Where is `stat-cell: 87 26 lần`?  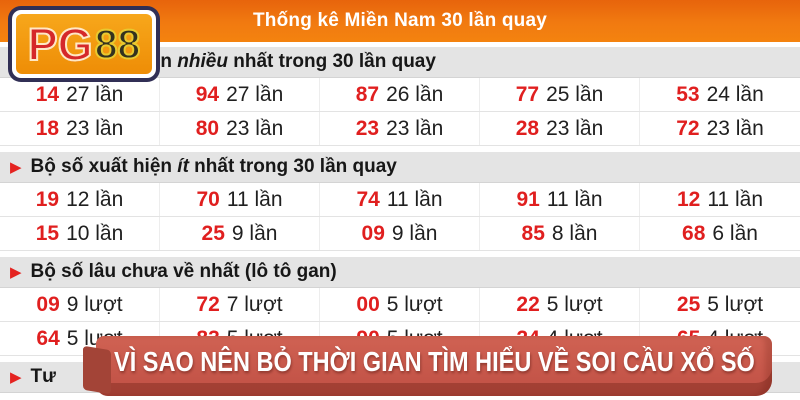
stat-cell: 87 26 lần is located at coordinates (400, 94).